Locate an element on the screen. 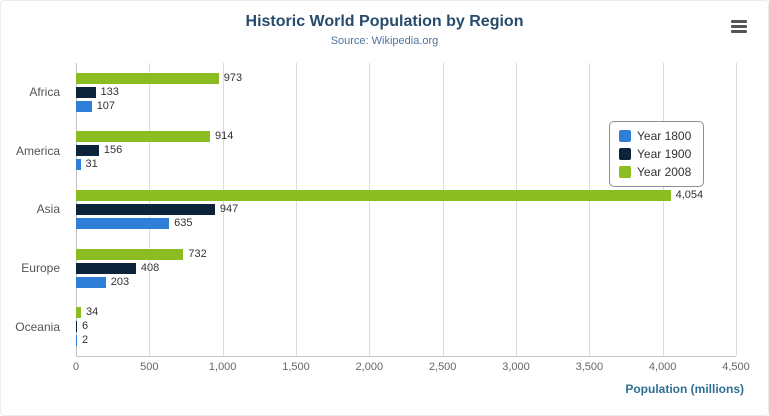 The height and width of the screenshot is (416, 769). chart-subtitle: Source: Wikipedia.org is located at coordinates (384, 41).